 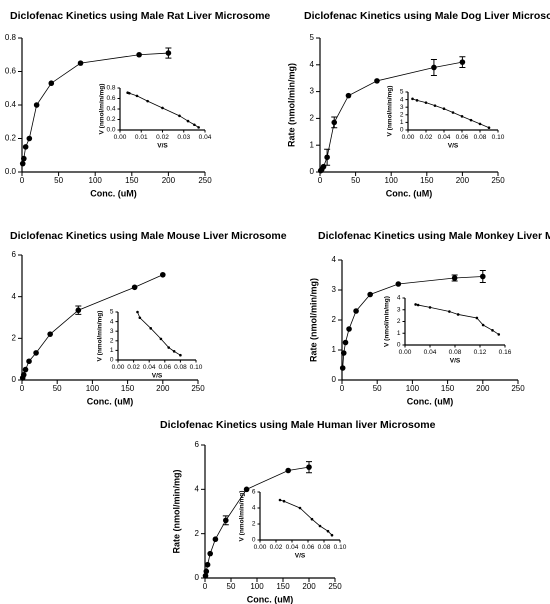 What do you see at coordinates (324, 547) in the screenshot?
I see `x-tick-label: 0.08` at bounding box center [324, 547].